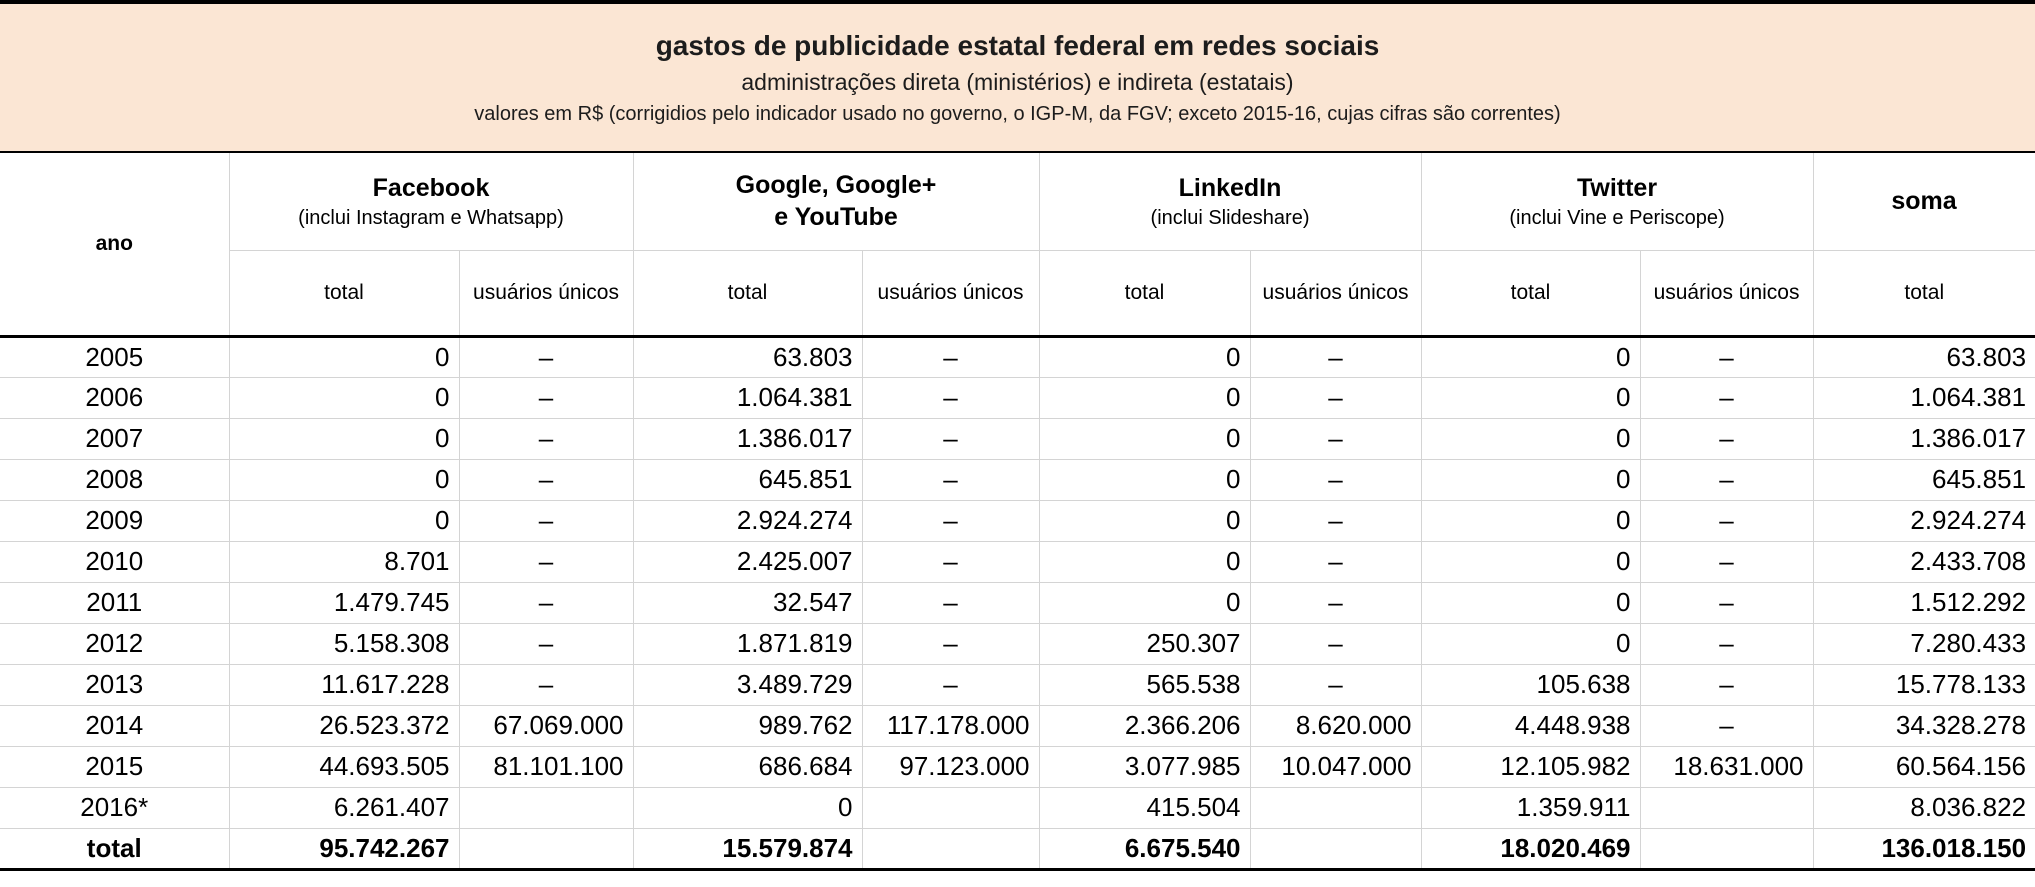  I want to click on value-cell: 18.020.469, so click(1530, 849).